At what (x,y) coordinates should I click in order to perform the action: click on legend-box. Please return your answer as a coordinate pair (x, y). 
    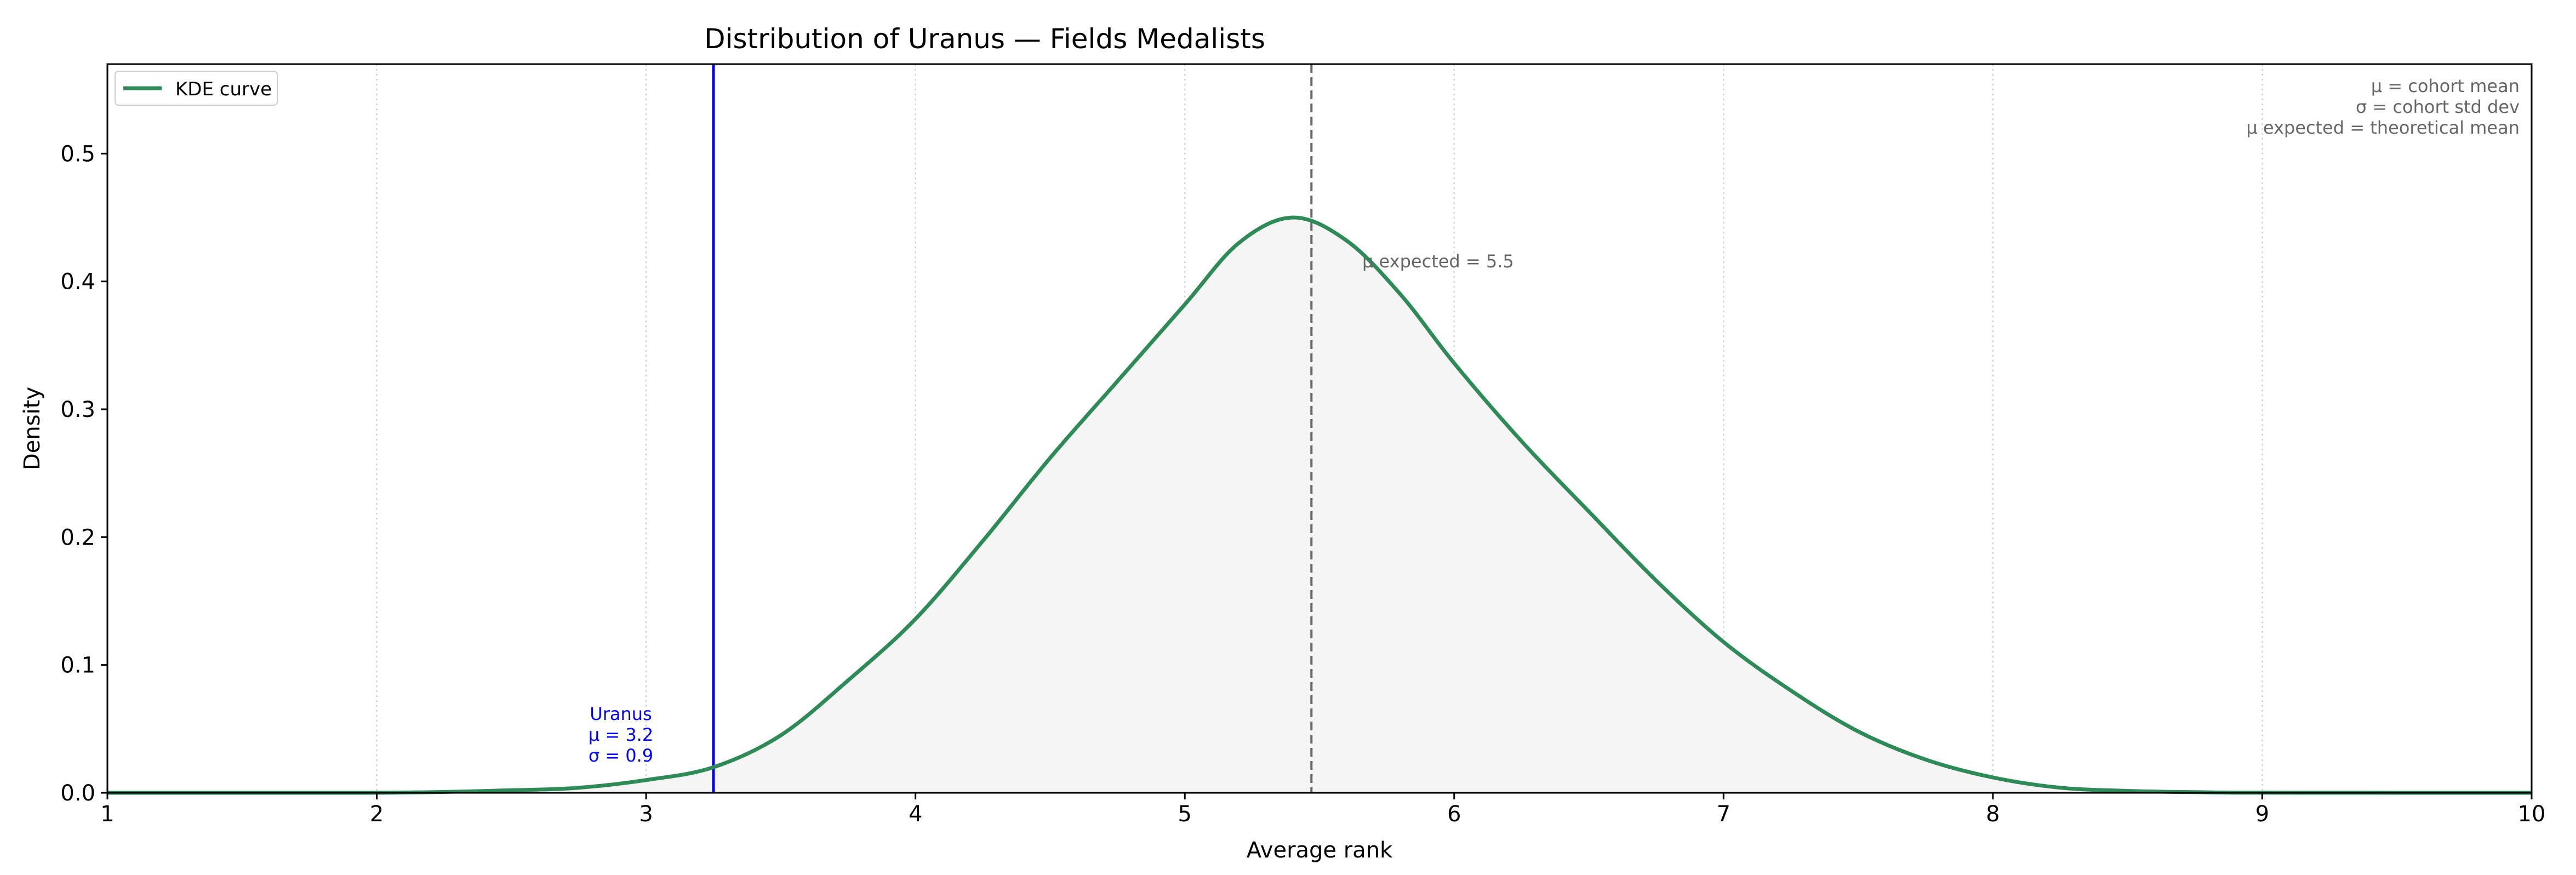
    Looking at the image, I should click on (196, 88).